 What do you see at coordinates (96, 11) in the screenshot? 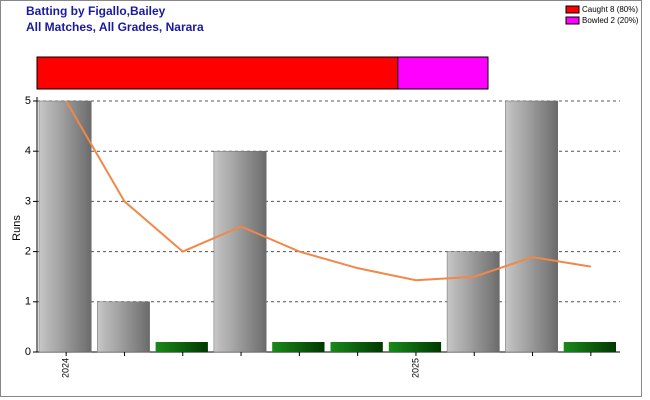
I see `chart-title: Batting by Figallo,Bailey` at bounding box center [96, 11].